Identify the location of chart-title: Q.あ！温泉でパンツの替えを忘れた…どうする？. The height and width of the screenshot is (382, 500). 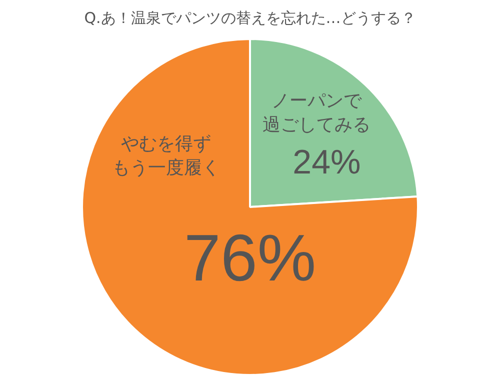
(250, 17).